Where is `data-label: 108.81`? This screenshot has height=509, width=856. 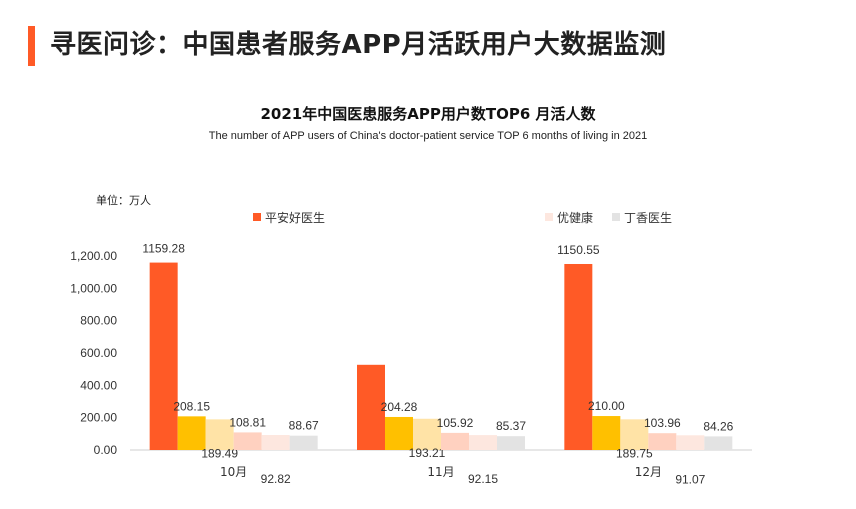
data-label: 108.81 is located at coordinates (247, 422).